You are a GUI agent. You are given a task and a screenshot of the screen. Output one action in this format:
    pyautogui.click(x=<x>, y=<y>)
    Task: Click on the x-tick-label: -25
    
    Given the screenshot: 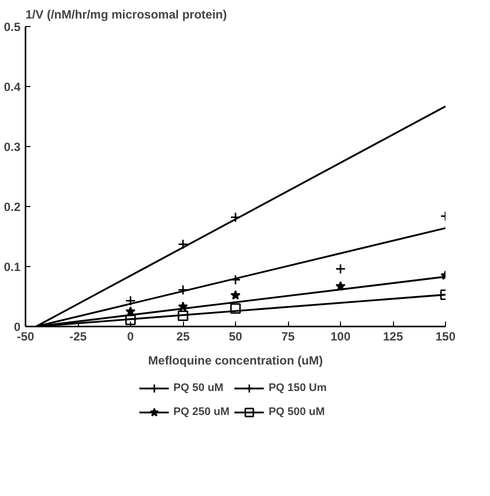 What is the action you would take?
    pyautogui.click(x=78, y=337)
    